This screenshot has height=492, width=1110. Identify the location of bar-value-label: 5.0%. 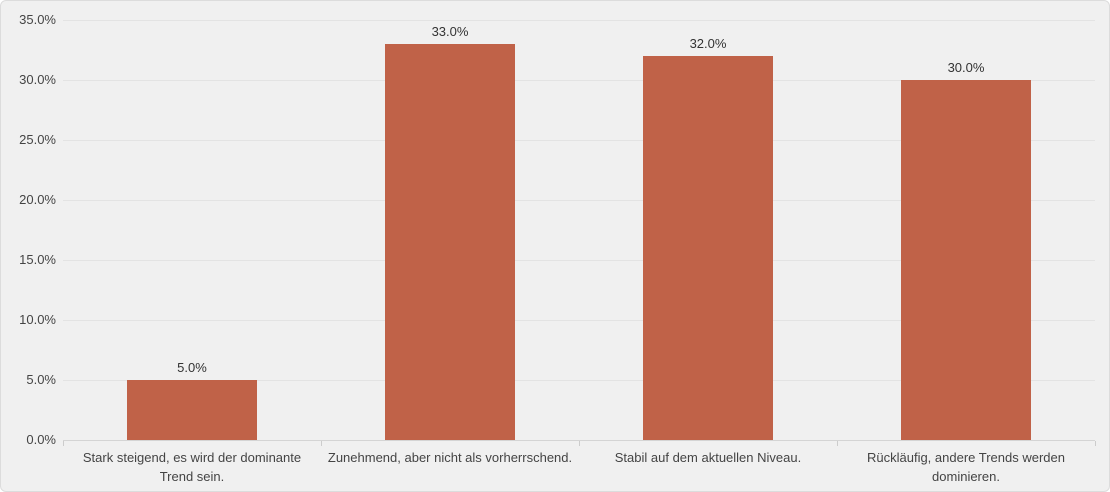
(192, 367).